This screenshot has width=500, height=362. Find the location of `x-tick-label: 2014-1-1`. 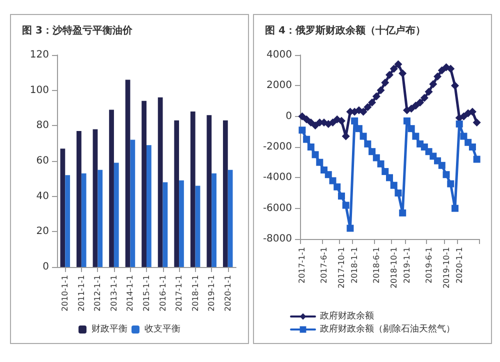

x-tick-label: 2014-1-1 is located at coordinates (130, 293).